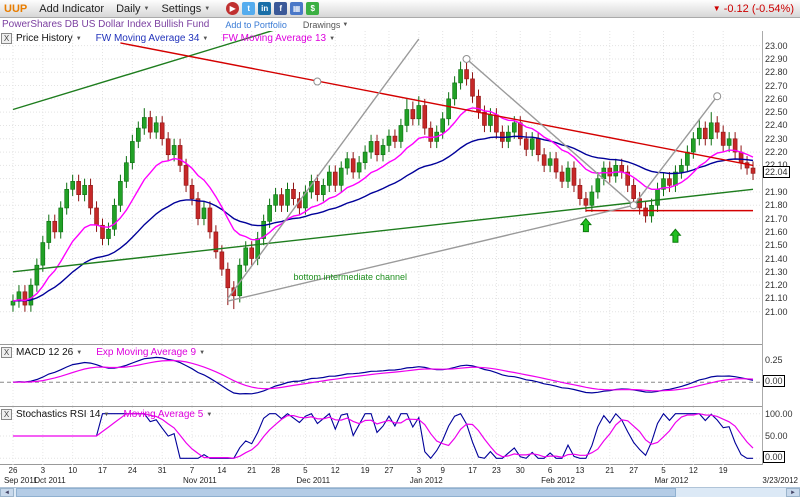 The image size is (800, 497). I want to click on price-axis-label: 21.00, so click(776, 311).